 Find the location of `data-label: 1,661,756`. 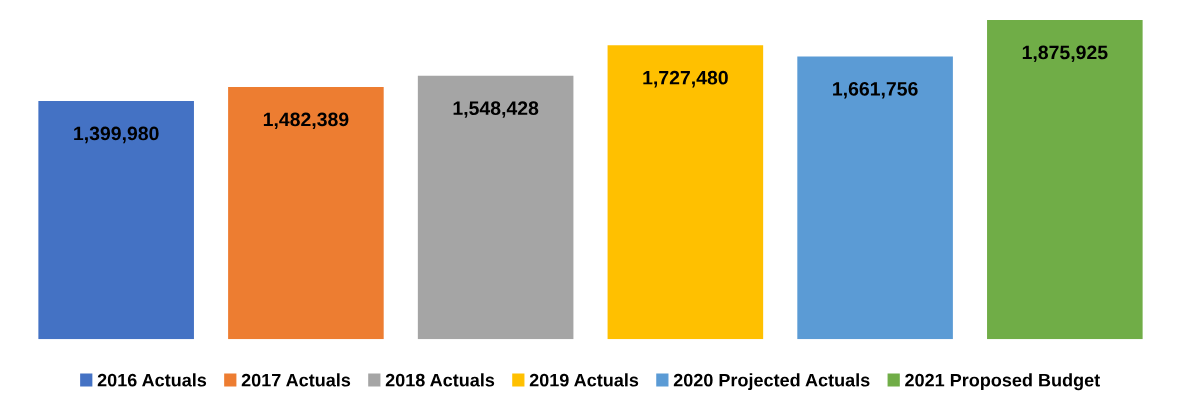

data-label: 1,661,756 is located at coordinates (875, 90).